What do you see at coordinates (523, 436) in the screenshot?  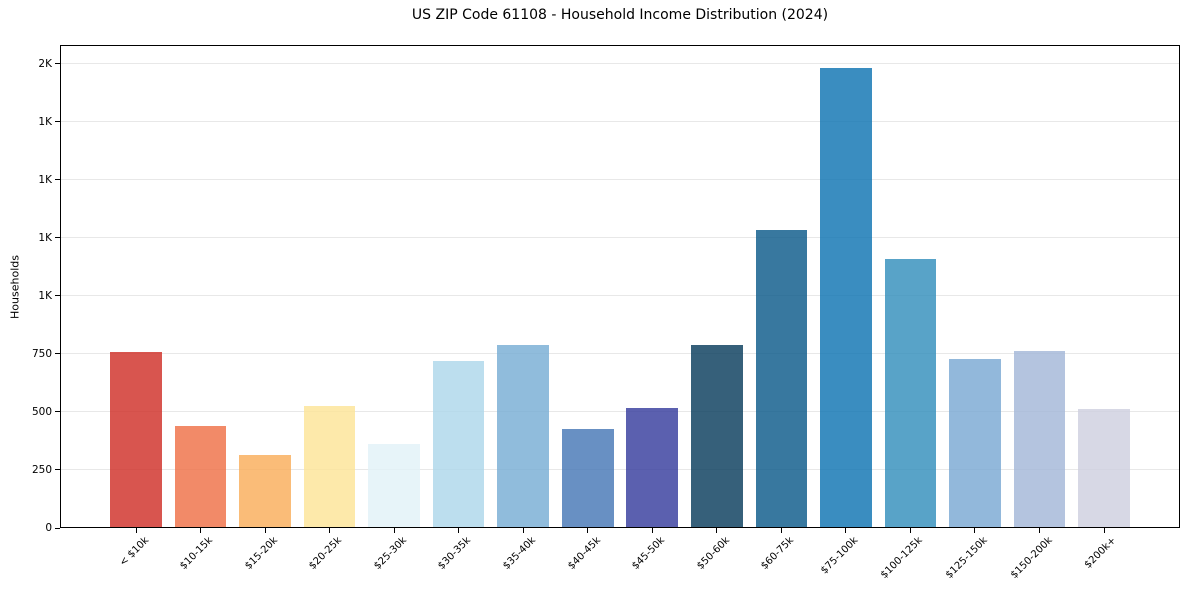 I see `bar-$35-40k` at bounding box center [523, 436].